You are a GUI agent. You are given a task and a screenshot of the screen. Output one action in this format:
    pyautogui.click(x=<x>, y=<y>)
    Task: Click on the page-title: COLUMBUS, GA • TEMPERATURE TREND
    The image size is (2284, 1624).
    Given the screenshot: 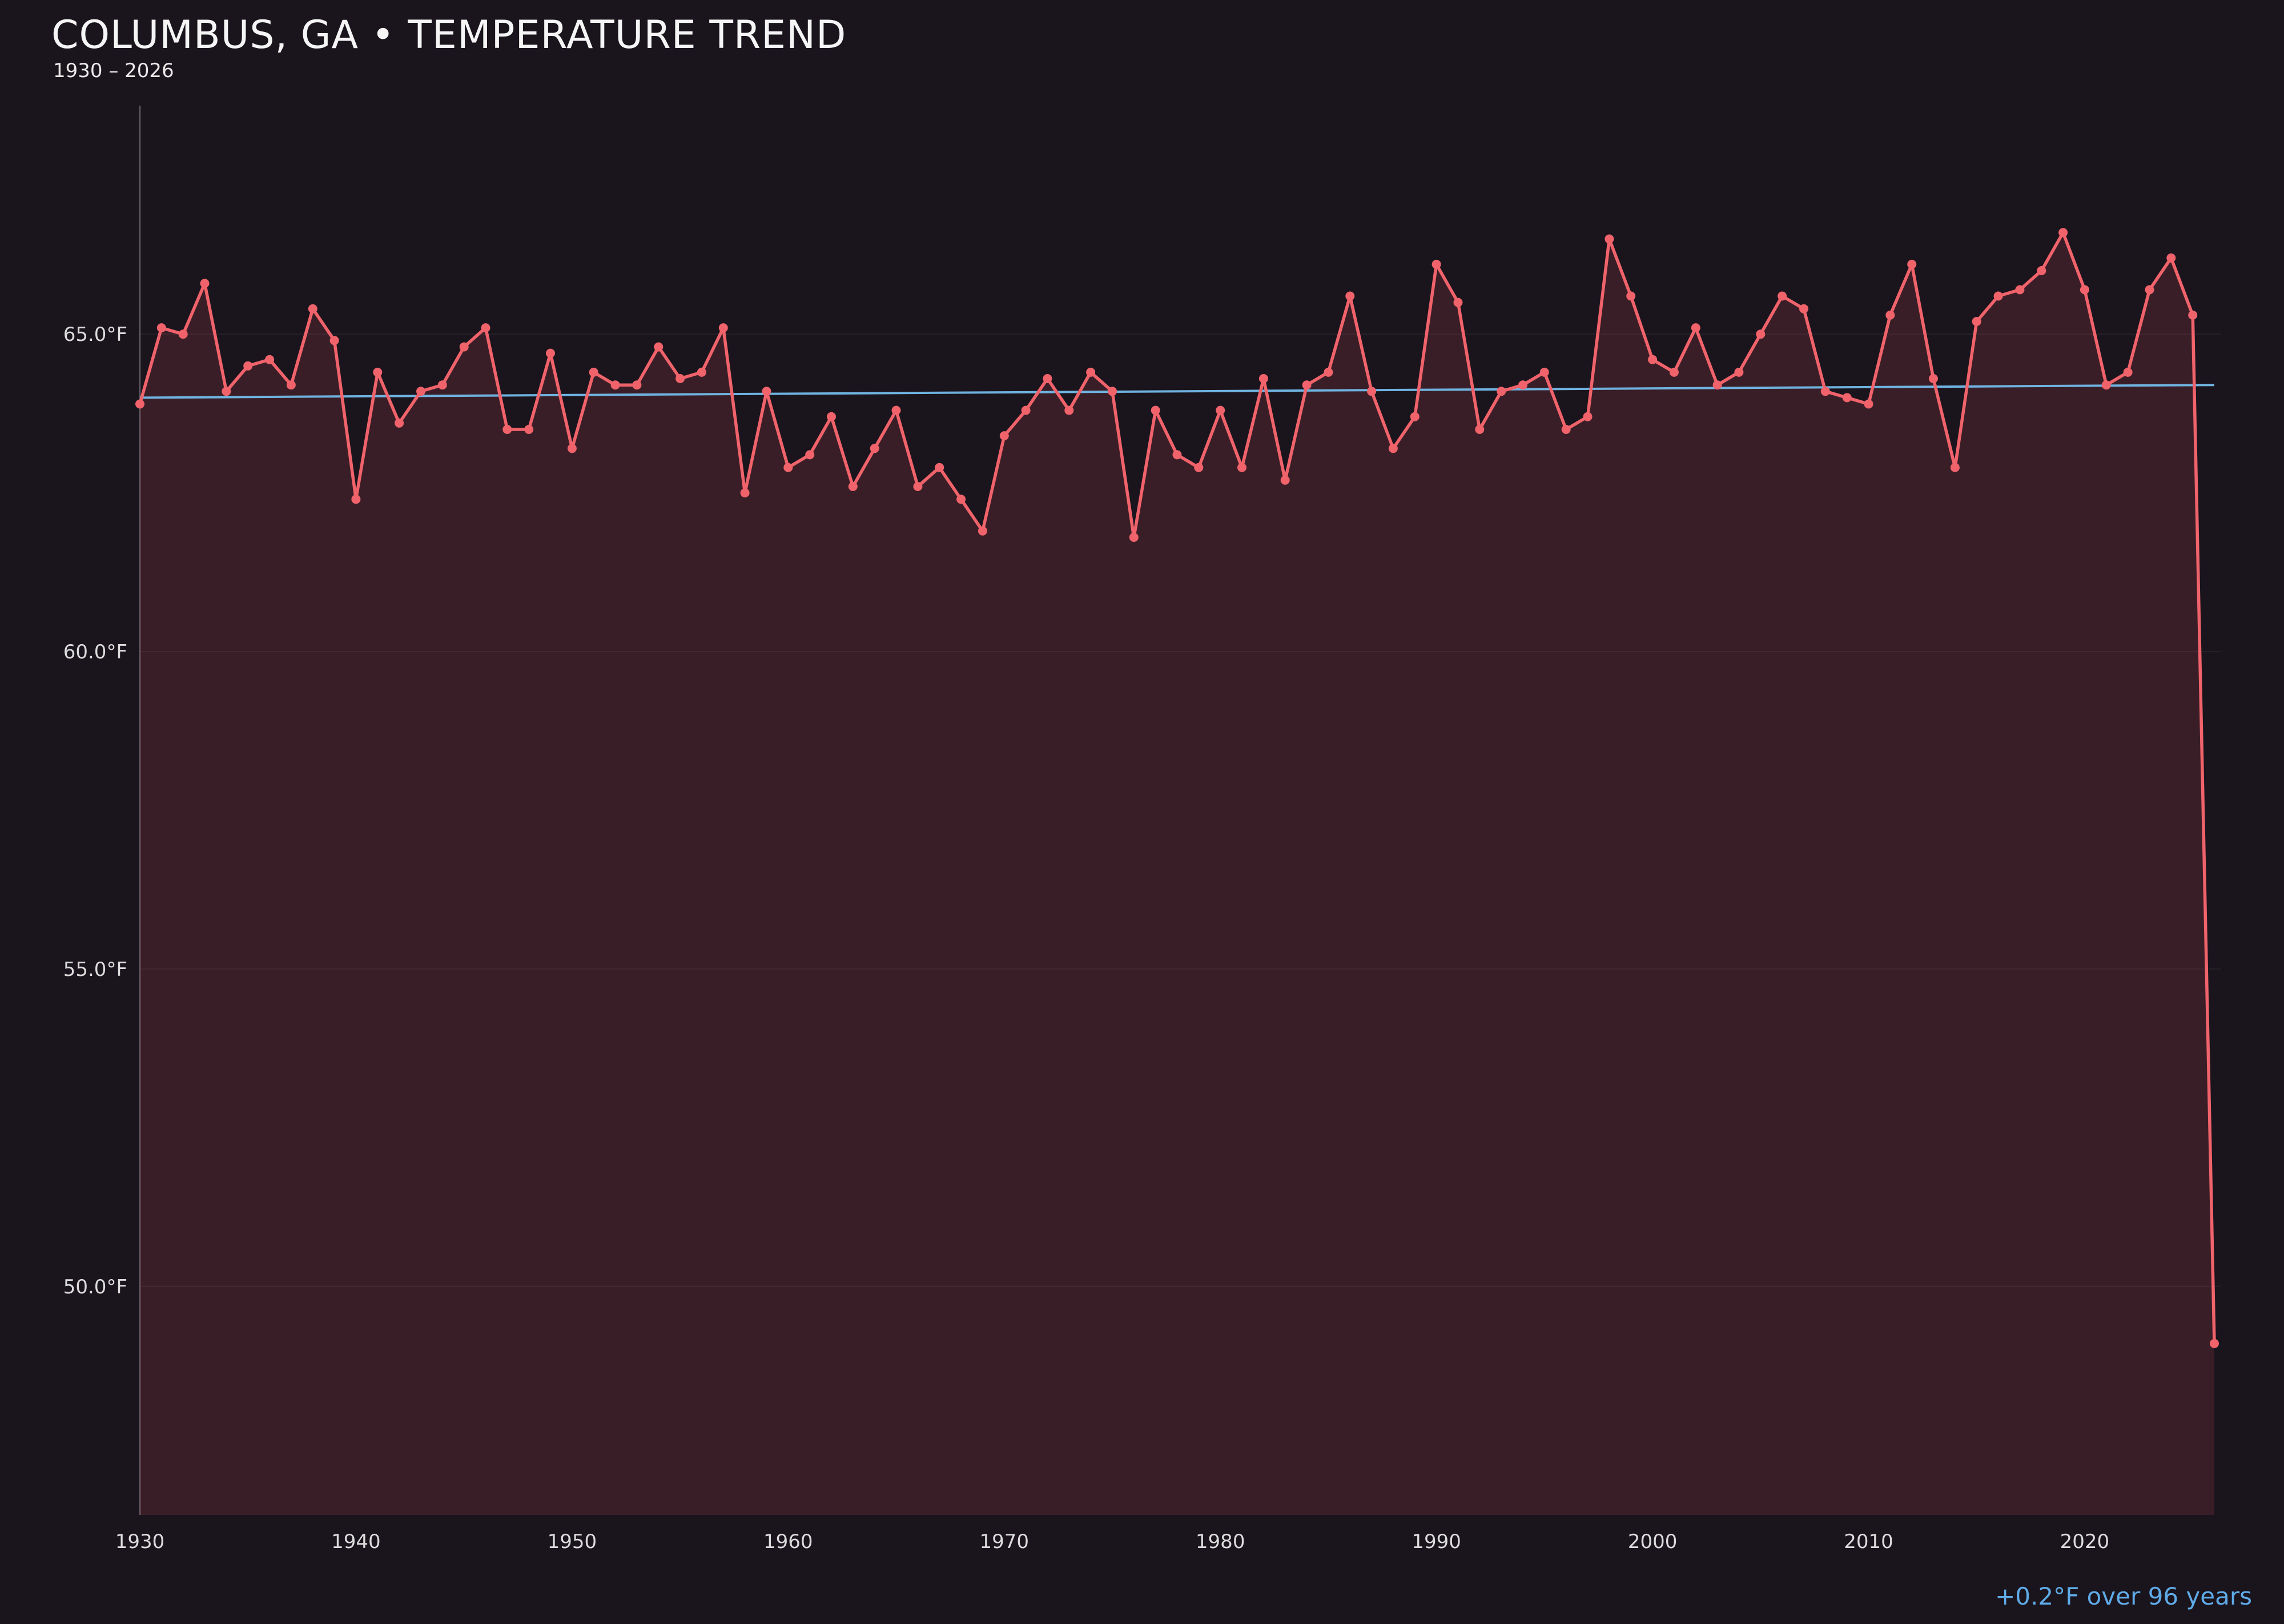 What is the action you would take?
    pyautogui.click(x=449, y=35)
    